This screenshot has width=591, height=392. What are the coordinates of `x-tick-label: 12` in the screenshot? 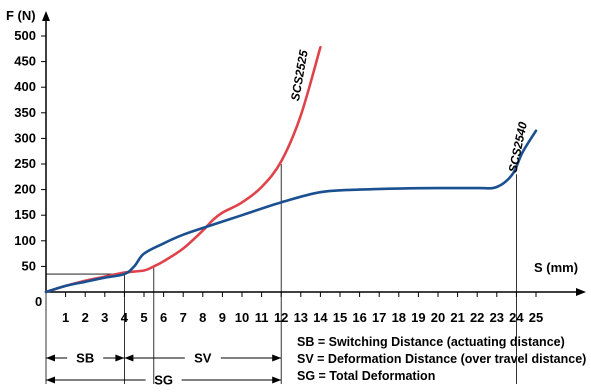 It's located at (281, 317).